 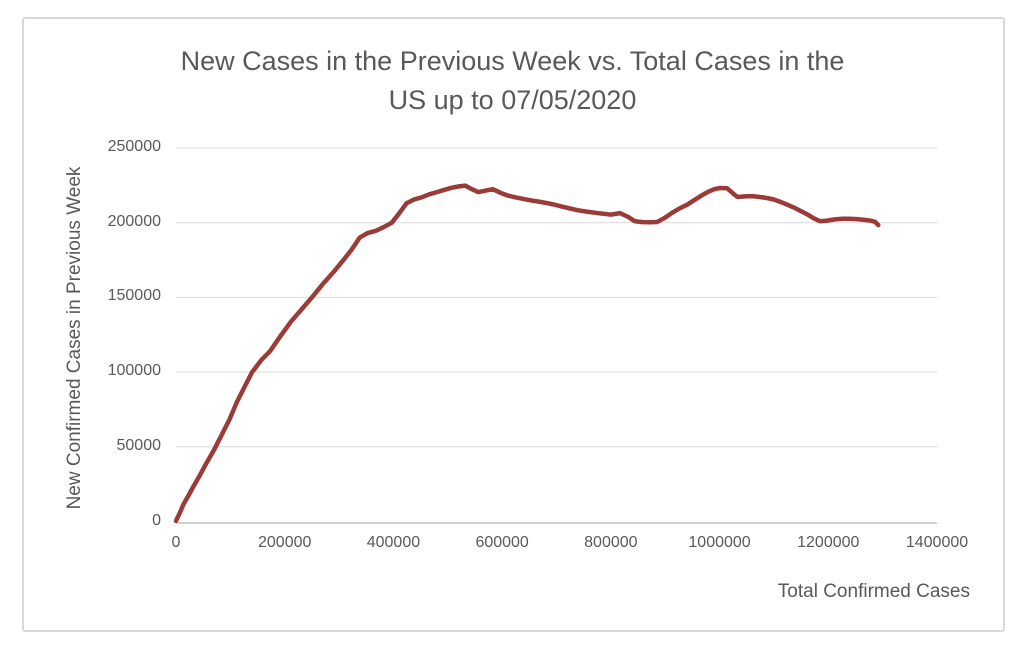 What do you see at coordinates (134, 221) in the screenshot?
I see `y-tick-label-200000: 200000` at bounding box center [134, 221].